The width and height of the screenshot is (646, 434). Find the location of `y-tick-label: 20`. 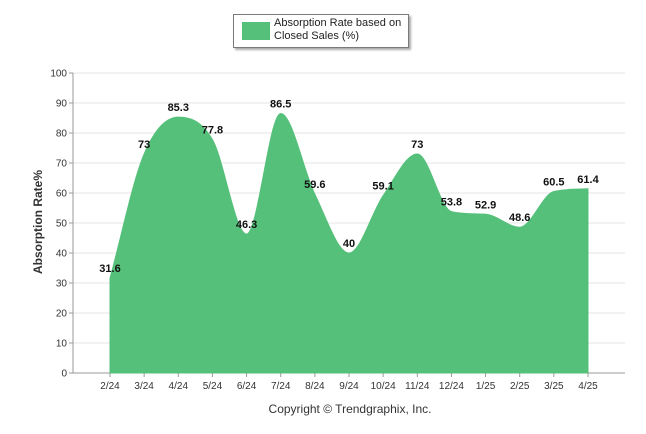

y-tick-label: 20 is located at coordinates (62, 314).